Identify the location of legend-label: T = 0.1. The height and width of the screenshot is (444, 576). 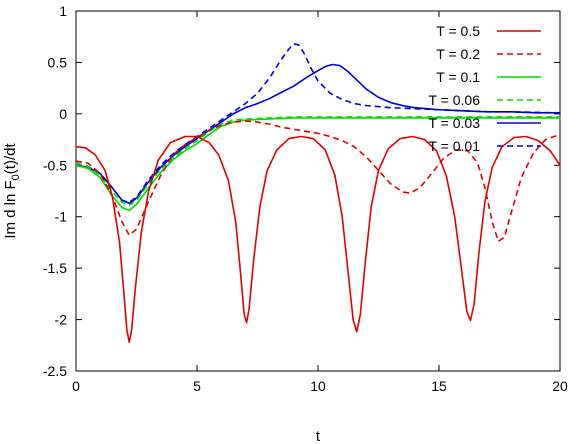
(458, 77).